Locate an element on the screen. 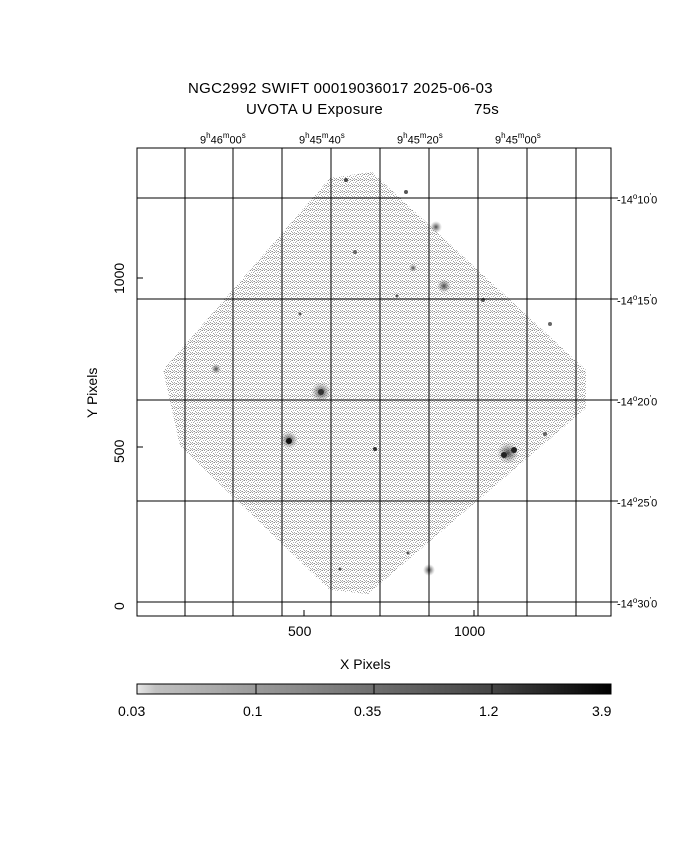 Image resolution: width=680 pixels, height=850 pixels. exposure-label: UVOTA U Exposure is located at coordinates (315, 109).